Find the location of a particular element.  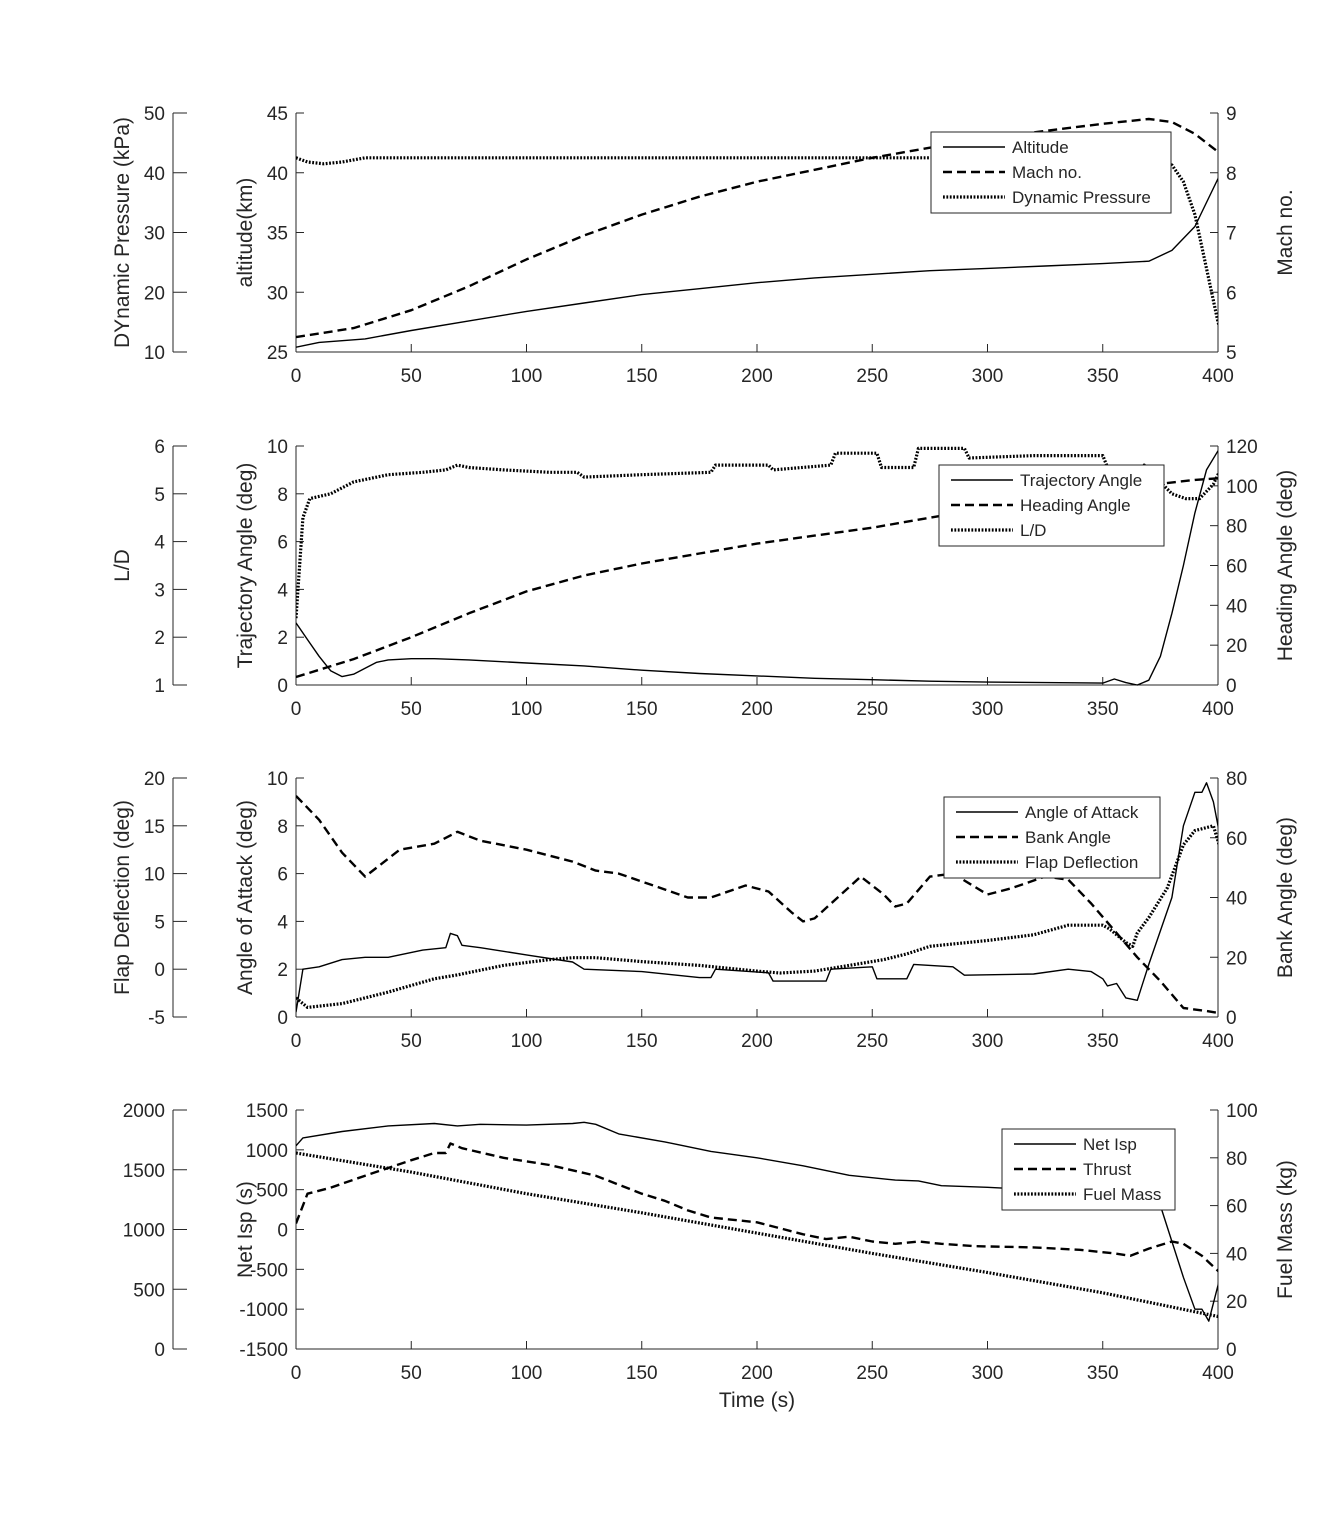

left-y-tick-label: 25 is located at coordinates (277, 353).